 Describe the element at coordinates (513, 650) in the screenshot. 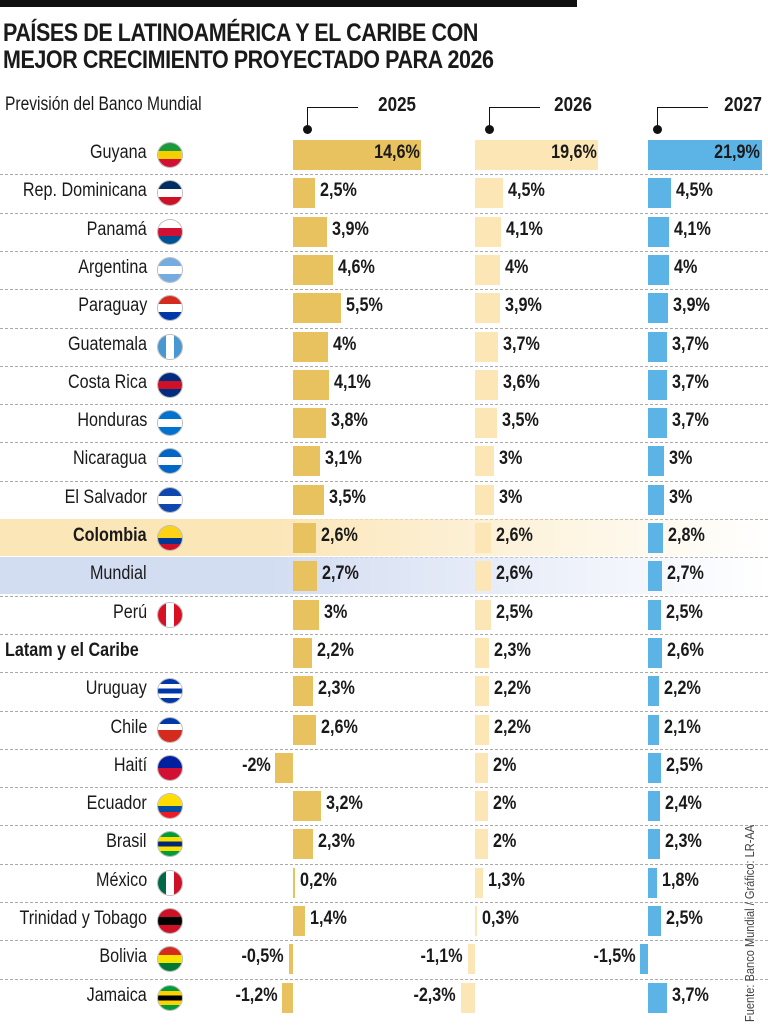

I see `value-label-2026: 2,3%` at that location.